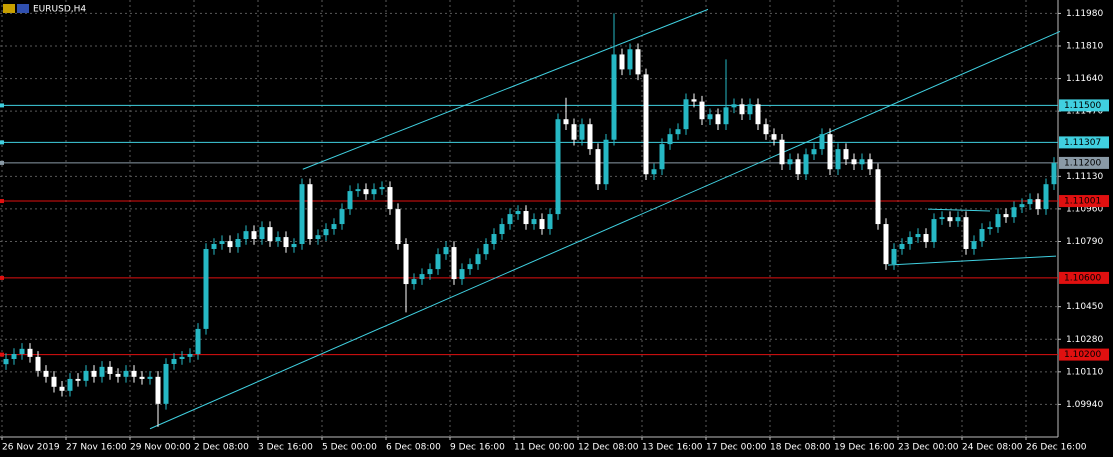 The image size is (1113, 457). I want to click on y-tick-label: 1.10790, so click(1084, 242).